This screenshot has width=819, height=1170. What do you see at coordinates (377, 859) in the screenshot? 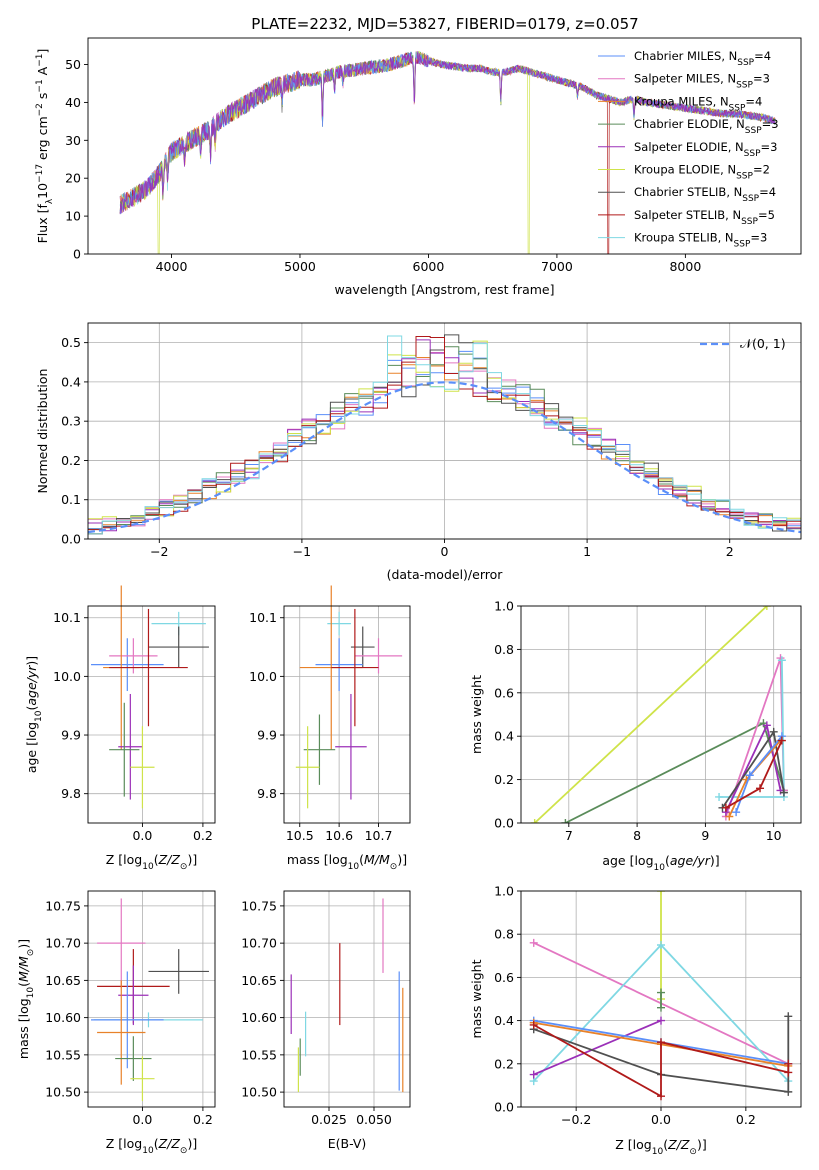
I see `label-part: M/M` at bounding box center [377, 859].